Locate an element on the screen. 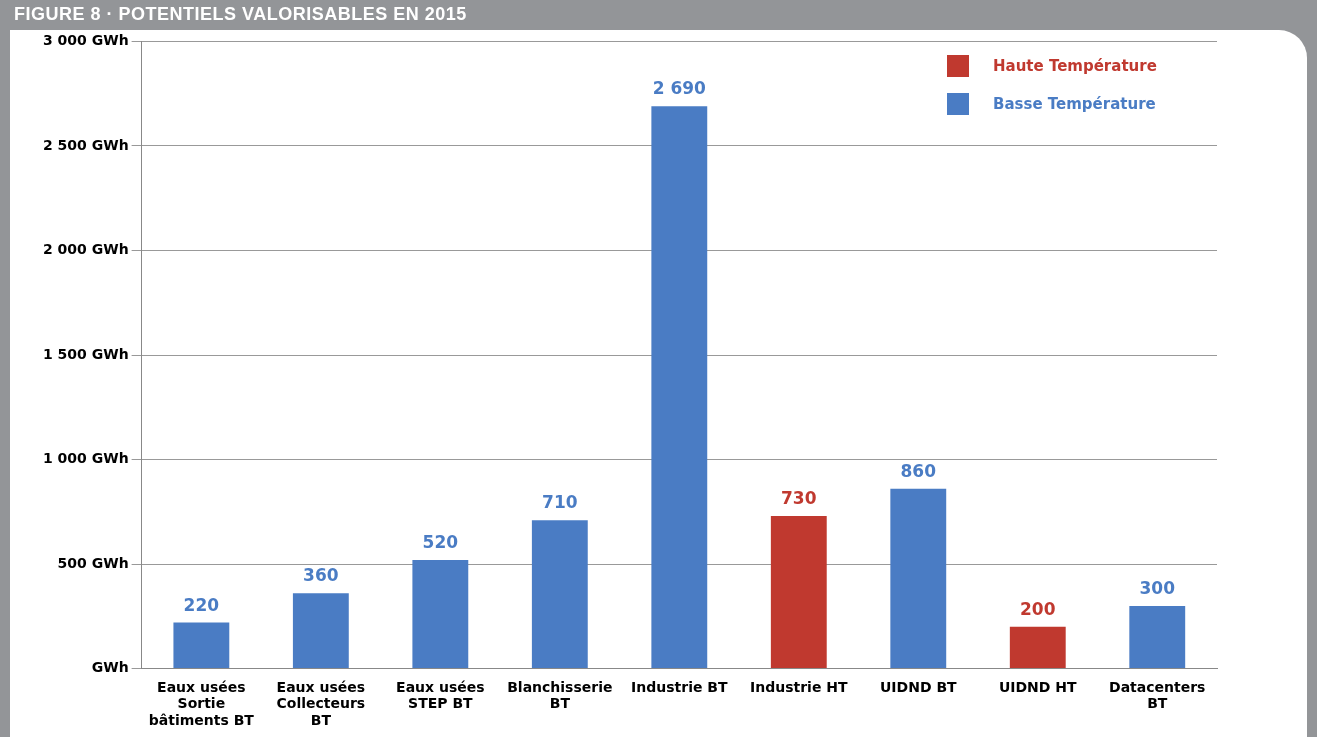  legend-label: Haute Température is located at coordinates (1075, 66).